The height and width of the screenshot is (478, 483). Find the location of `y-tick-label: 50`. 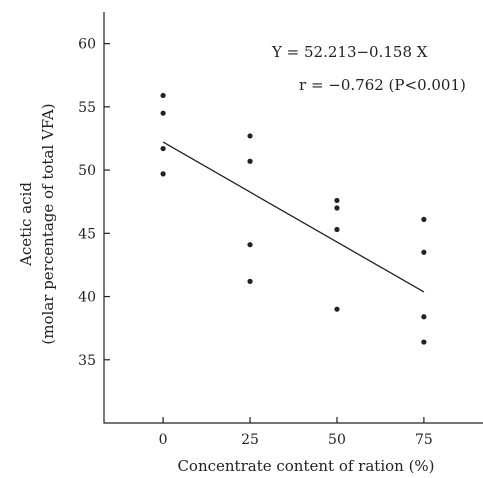

y-tick-label: 50 is located at coordinates (87, 171).